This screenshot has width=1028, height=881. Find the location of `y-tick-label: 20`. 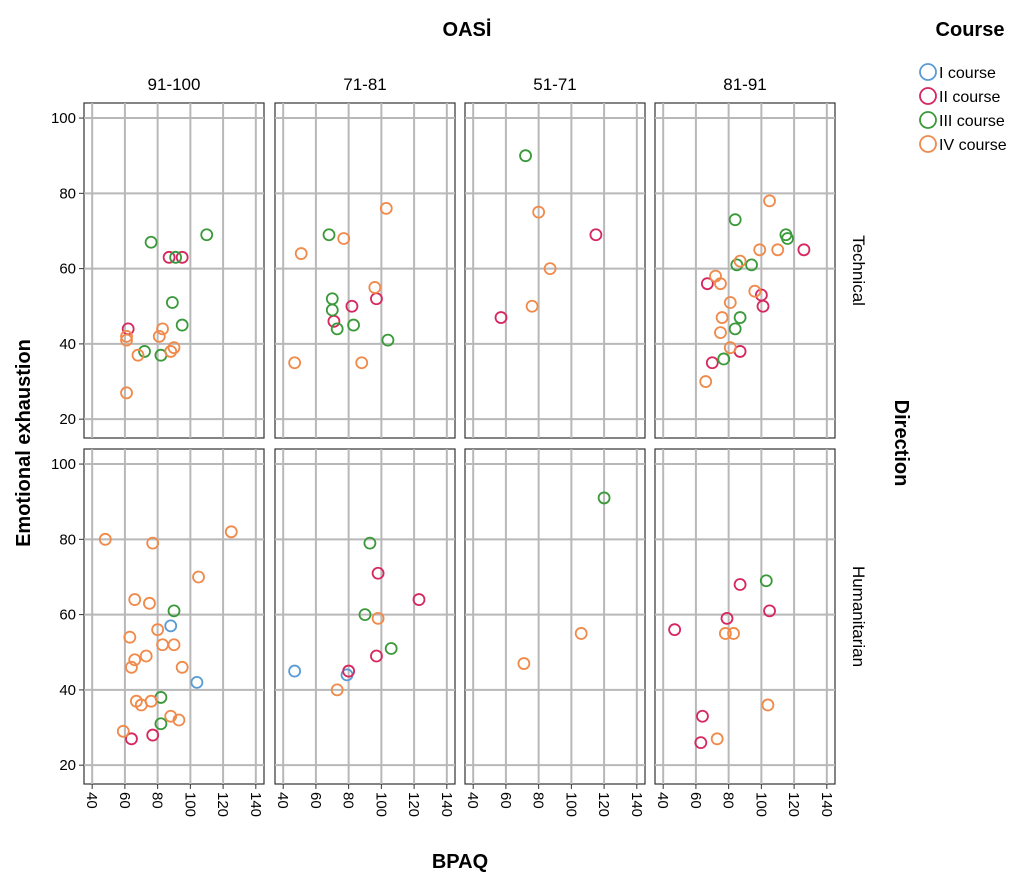

y-tick-label: 20 is located at coordinates (67, 419).